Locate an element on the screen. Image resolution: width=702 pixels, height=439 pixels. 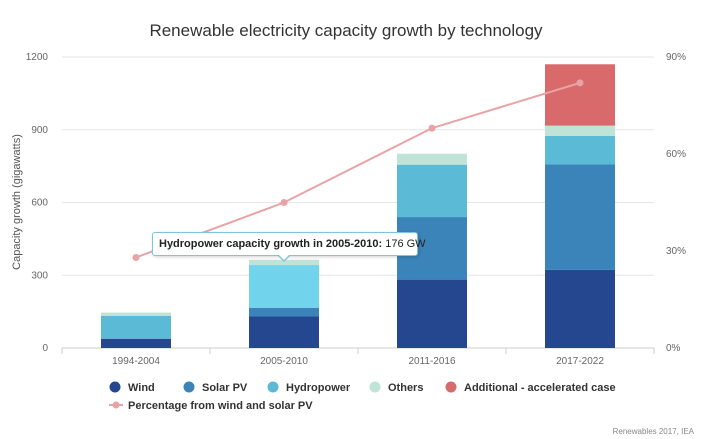
y-tick-label: 300 is located at coordinates (39, 275).